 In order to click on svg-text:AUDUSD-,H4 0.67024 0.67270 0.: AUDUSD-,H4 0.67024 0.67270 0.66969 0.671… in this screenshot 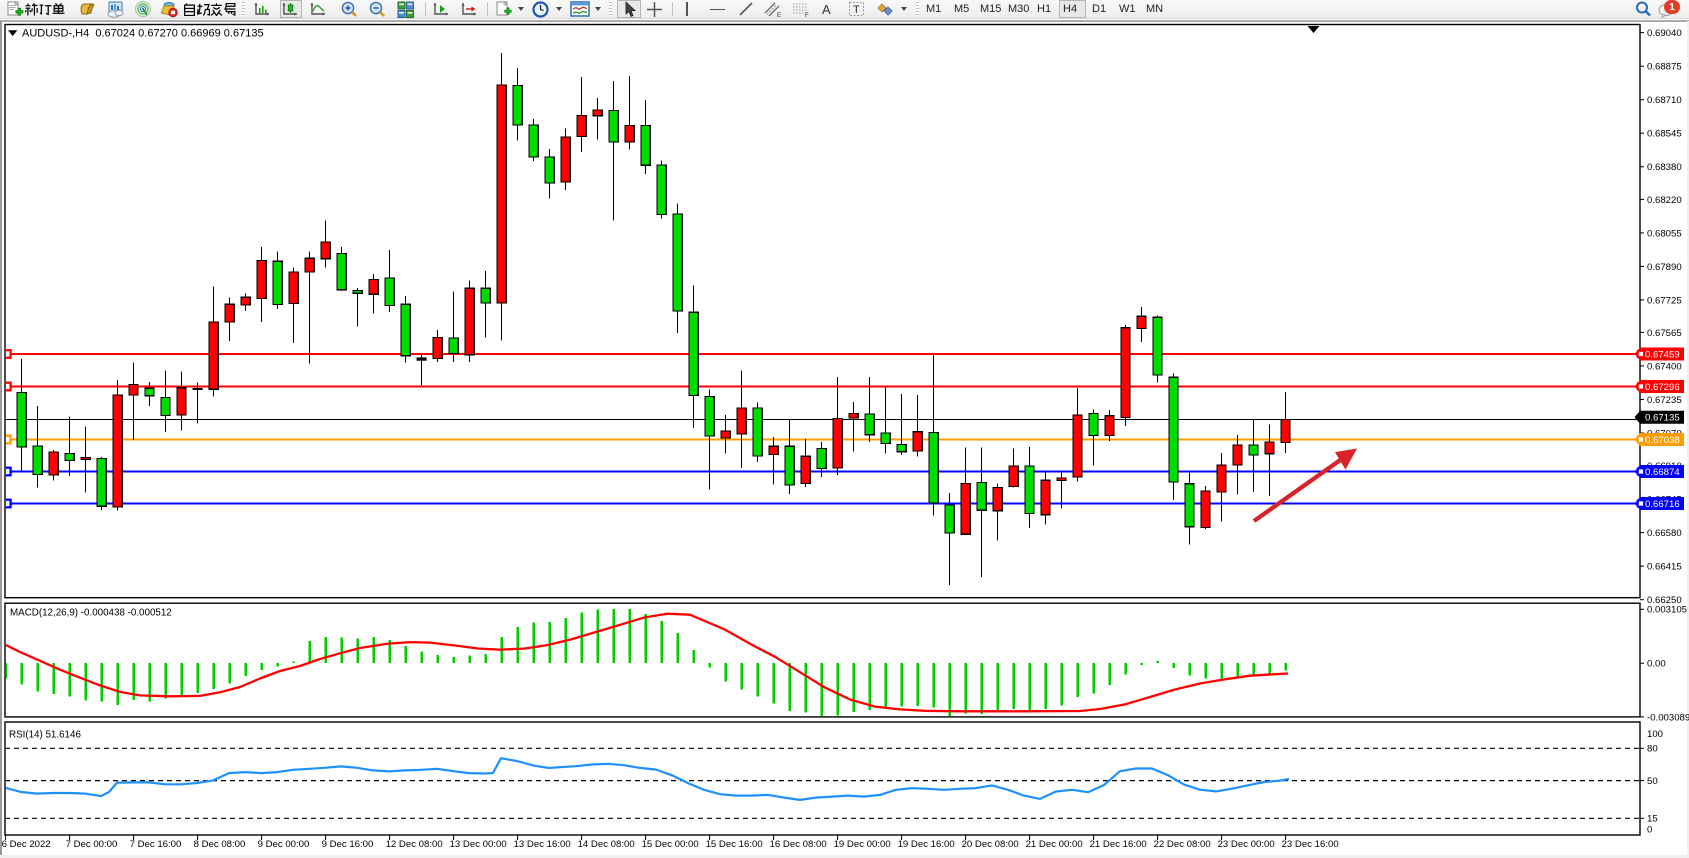, I will do `click(143, 34)`.